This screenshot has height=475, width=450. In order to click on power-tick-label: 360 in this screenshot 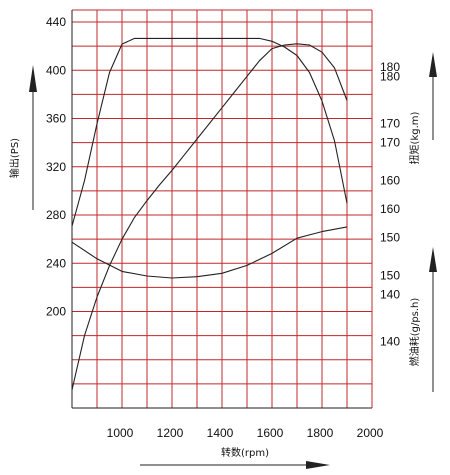, I will do `click(56, 119)`.